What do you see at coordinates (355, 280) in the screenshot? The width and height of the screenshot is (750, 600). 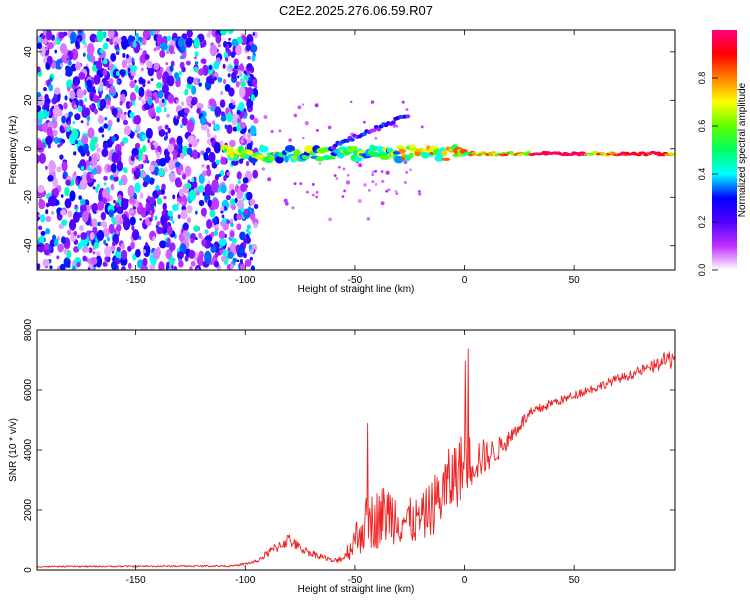 I see `x-tick-label: -50` at bounding box center [355, 280].